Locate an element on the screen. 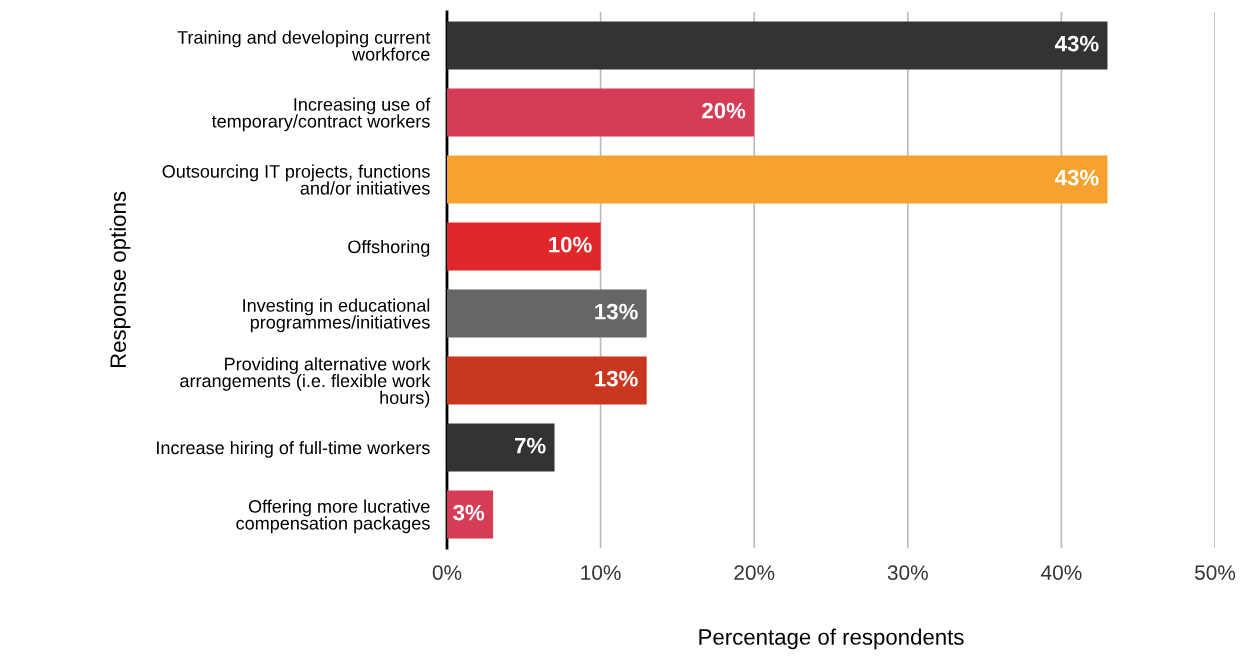  x-axis-title: Percentage of respondents is located at coordinates (831, 639).